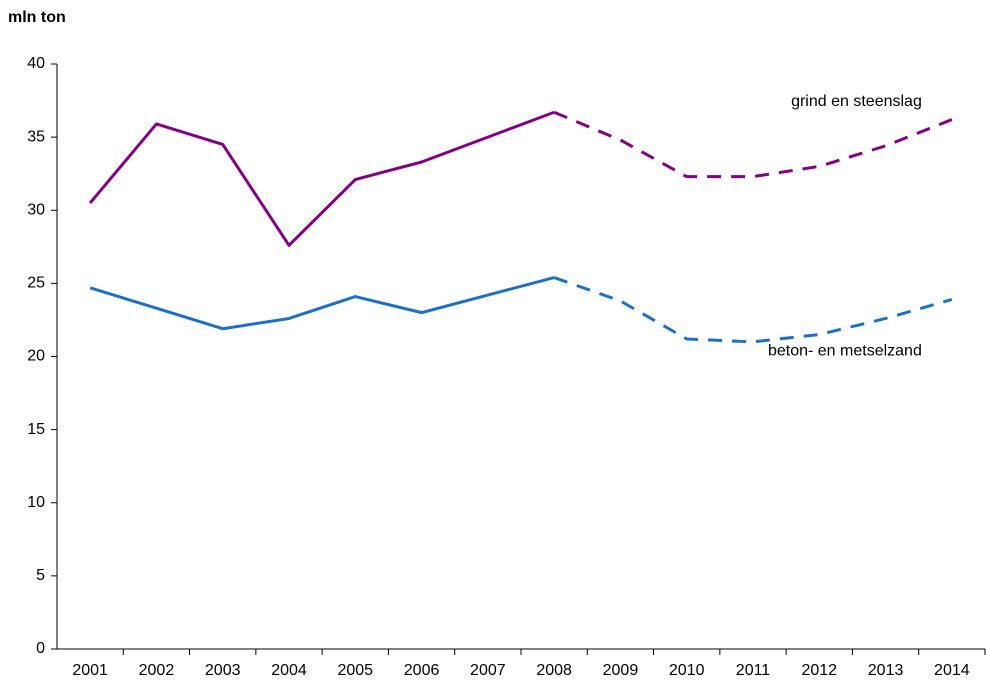  I want to click on y-tick-label: 40, so click(36, 63).